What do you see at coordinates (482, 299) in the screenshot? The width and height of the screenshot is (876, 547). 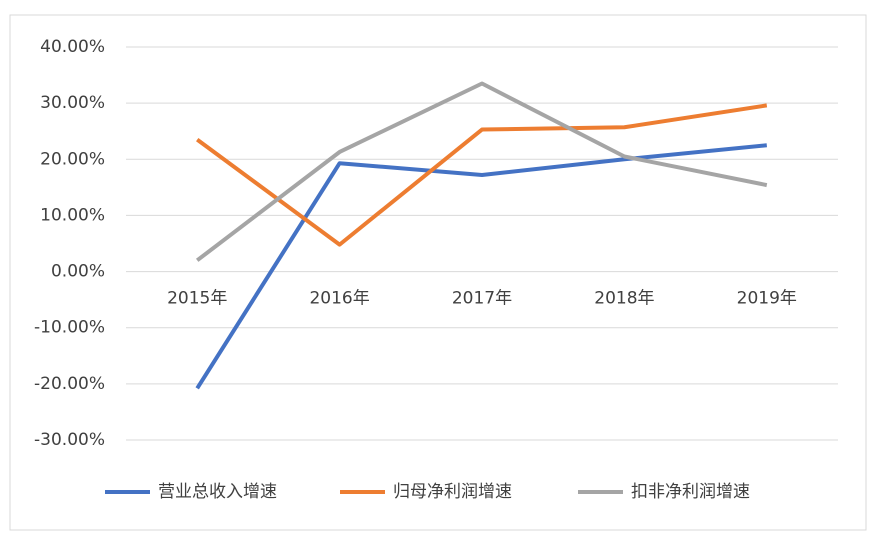 I see `x-tick-label: 2017年` at bounding box center [482, 299].